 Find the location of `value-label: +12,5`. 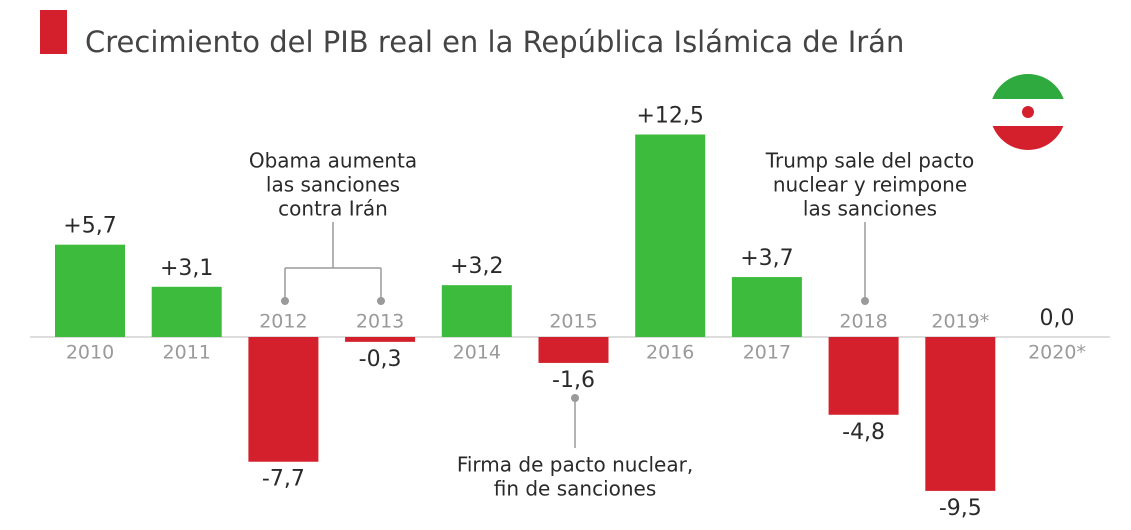

value-label: +12,5 is located at coordinates (669, 116).